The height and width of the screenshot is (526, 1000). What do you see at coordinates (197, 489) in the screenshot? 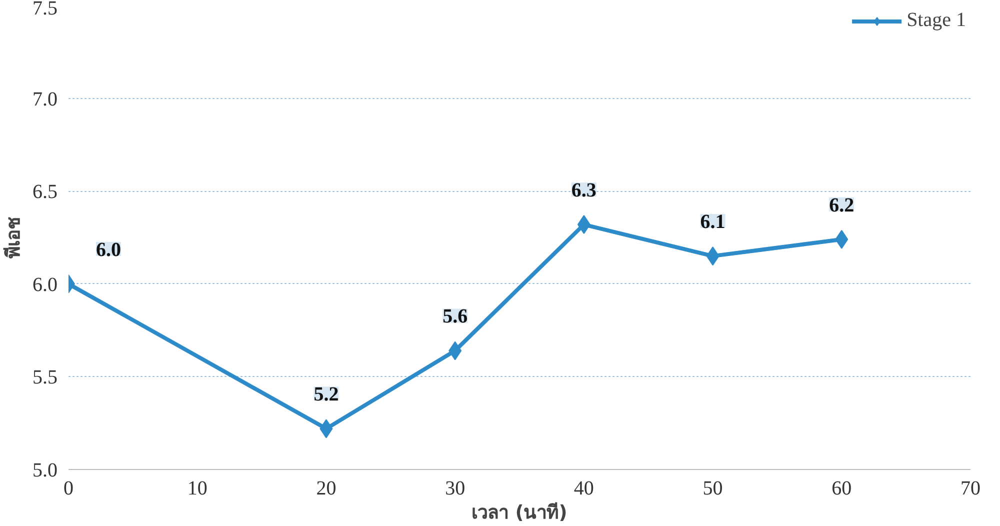
I see `x-tick-label: 10` at bounding box center [197, 489].